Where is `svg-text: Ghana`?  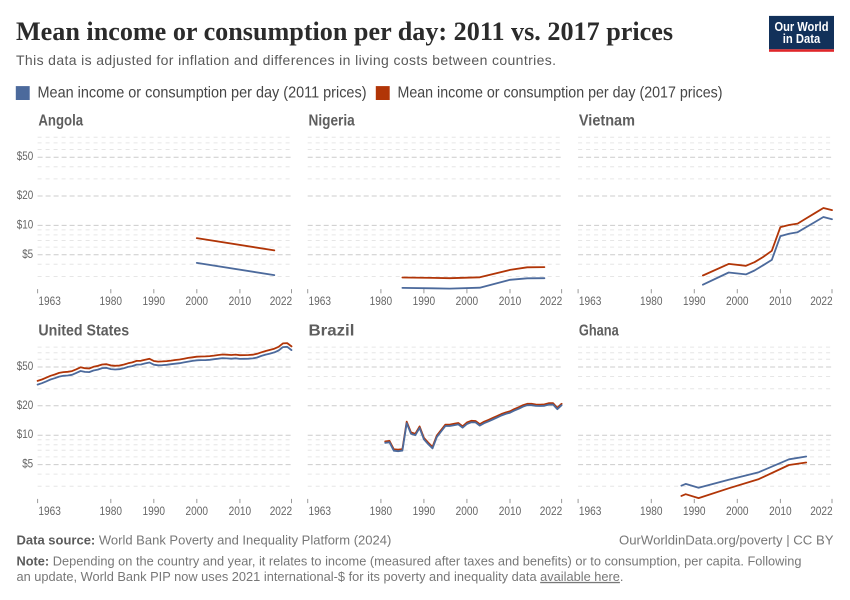 svg-text: Ghana is located at coordinates (599, 330).